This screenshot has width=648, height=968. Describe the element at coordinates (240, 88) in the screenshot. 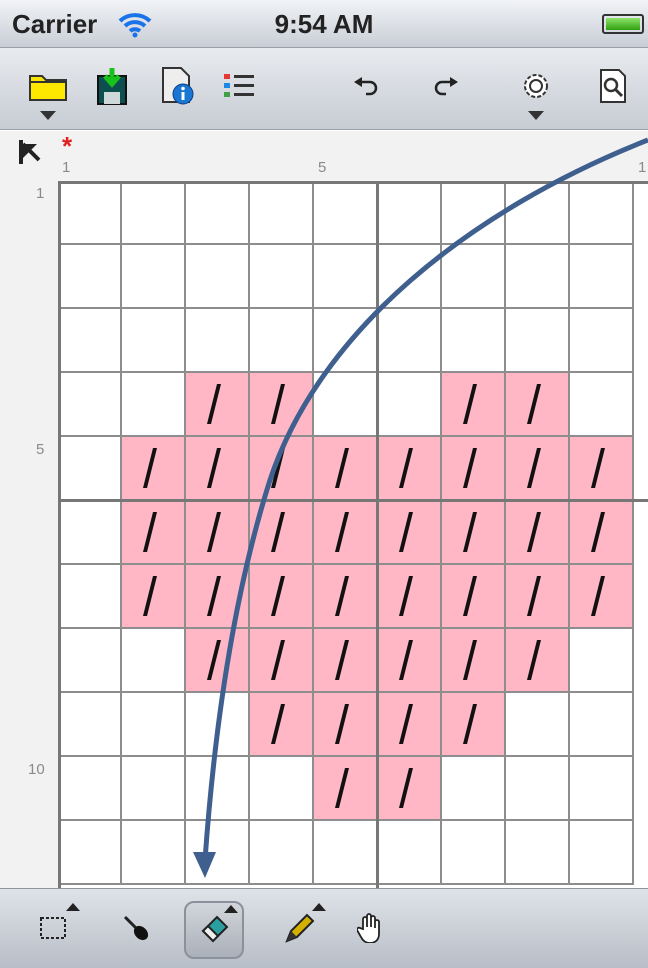

I see `color-list-button` at that location.